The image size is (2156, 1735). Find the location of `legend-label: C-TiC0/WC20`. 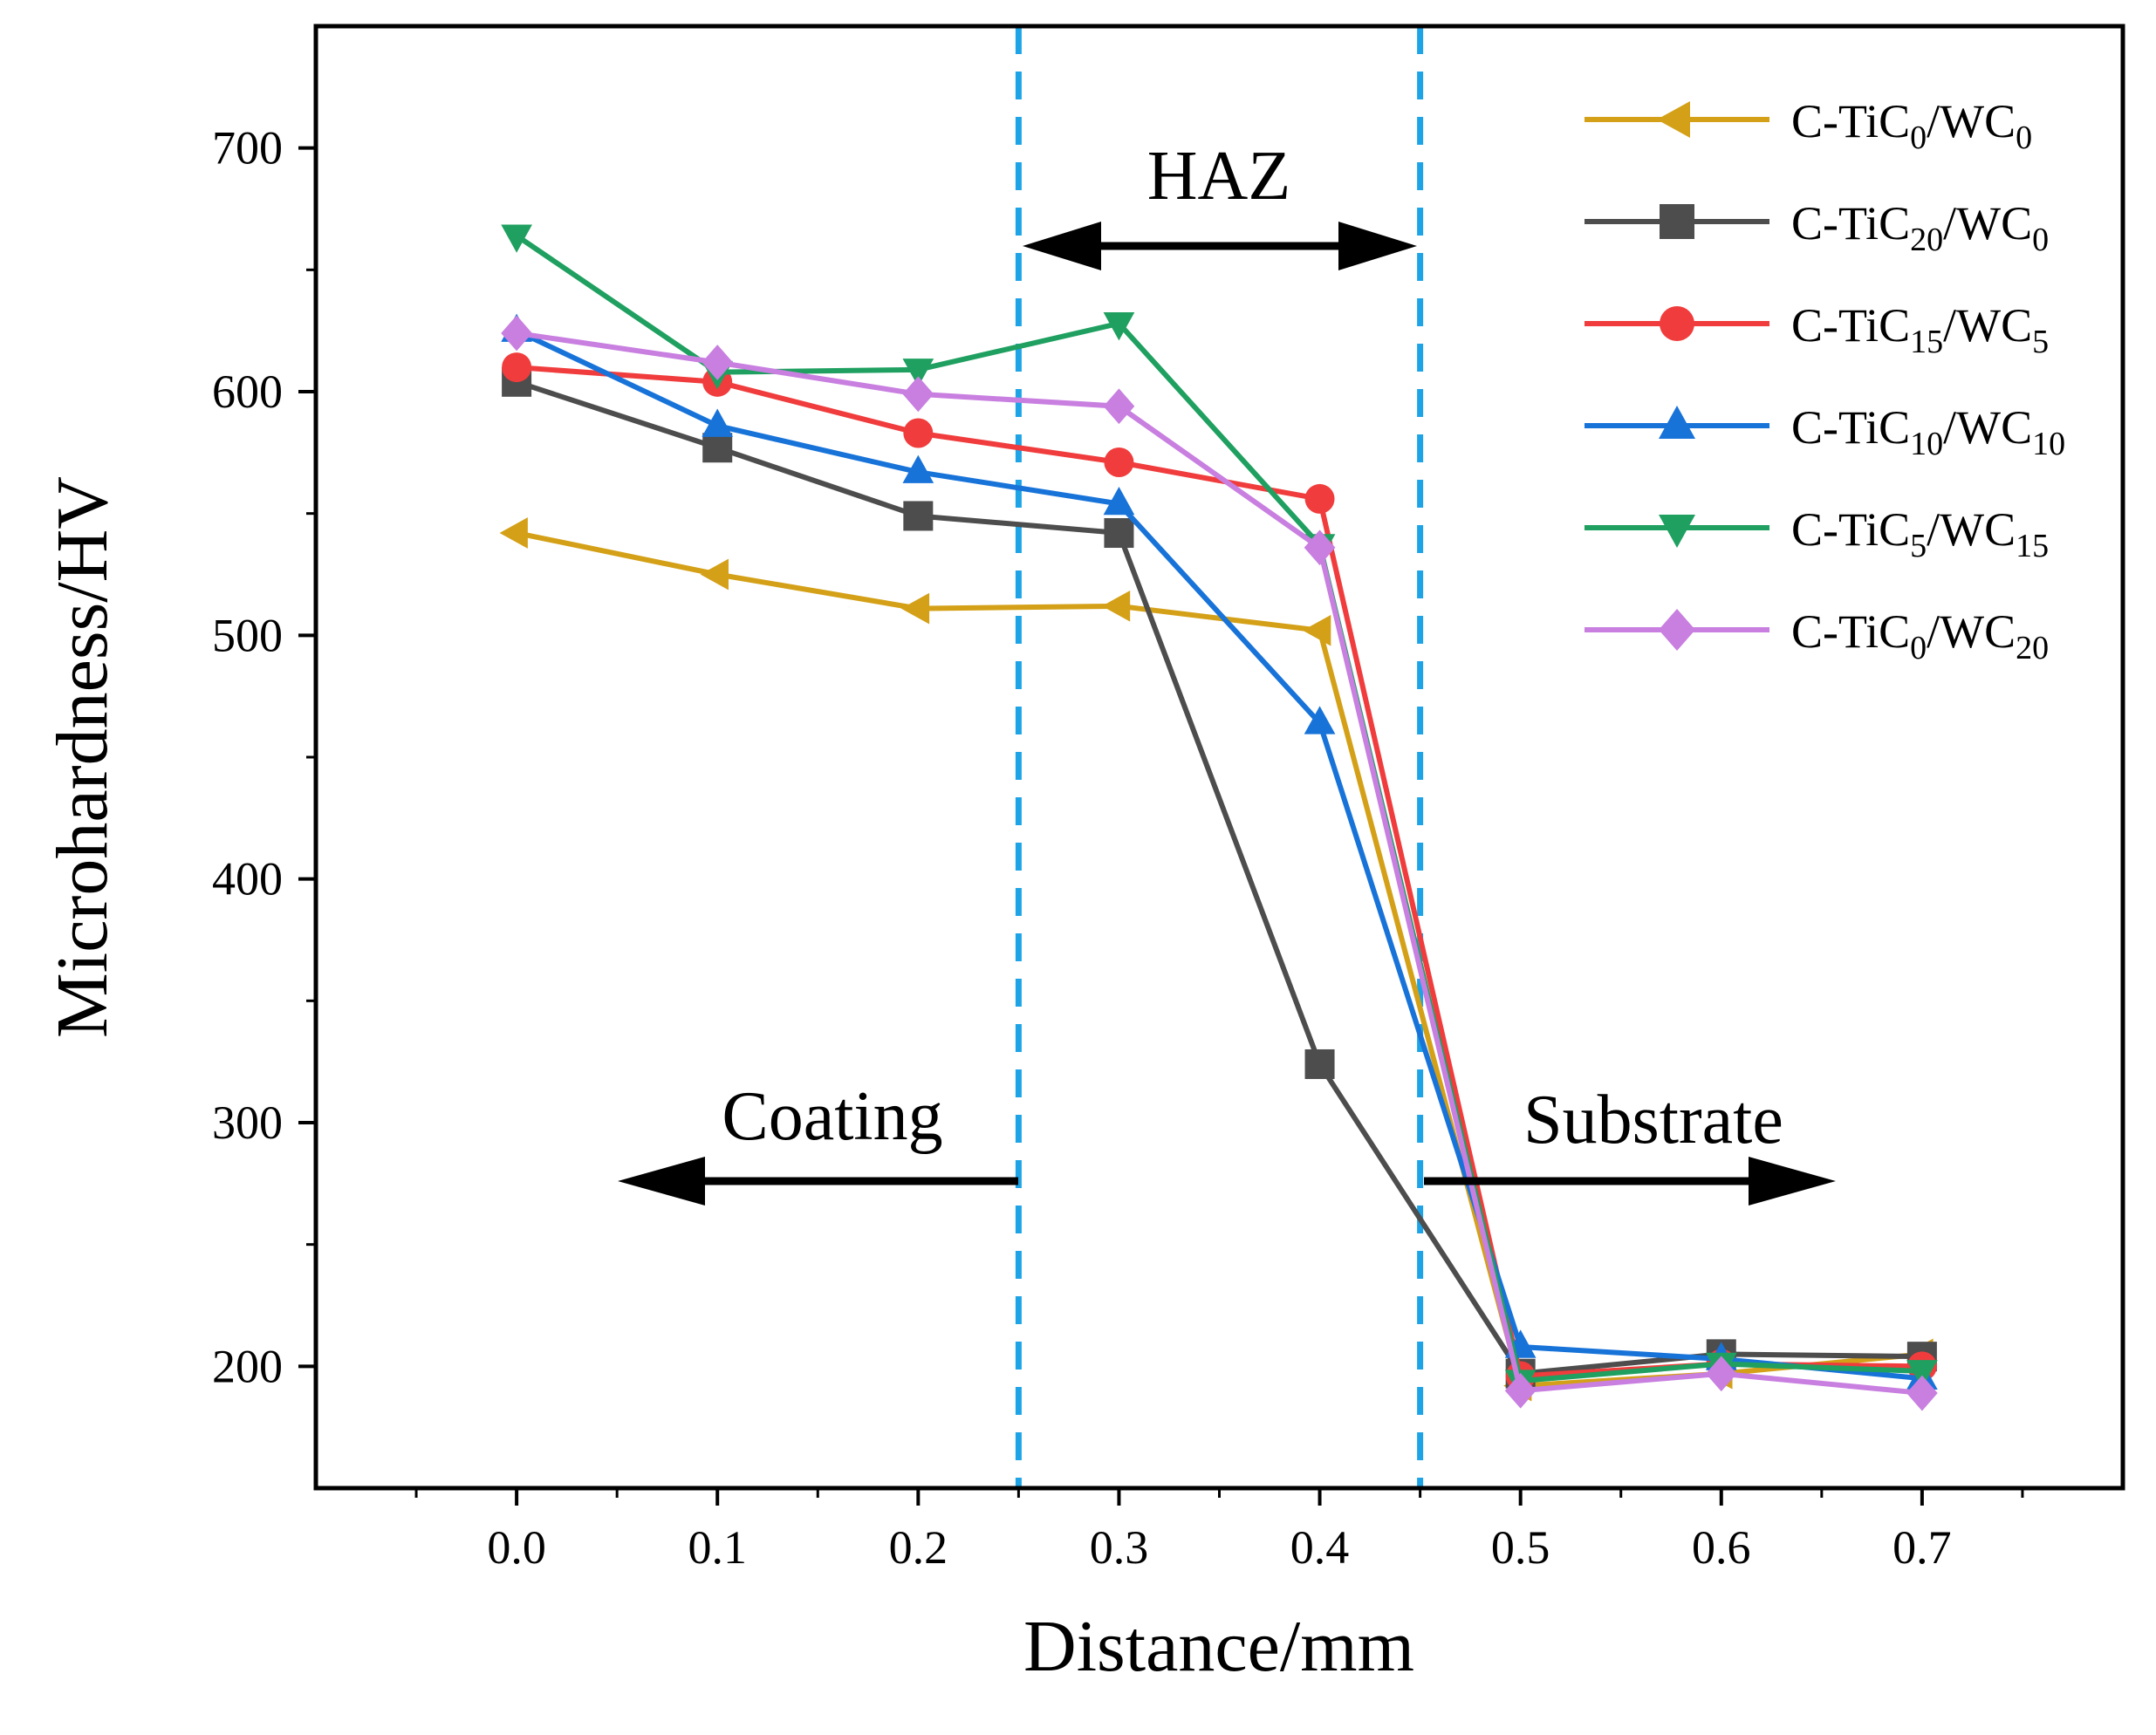

legend-label: C-TiC0/WC20 is located at coordinates (1920, 635).